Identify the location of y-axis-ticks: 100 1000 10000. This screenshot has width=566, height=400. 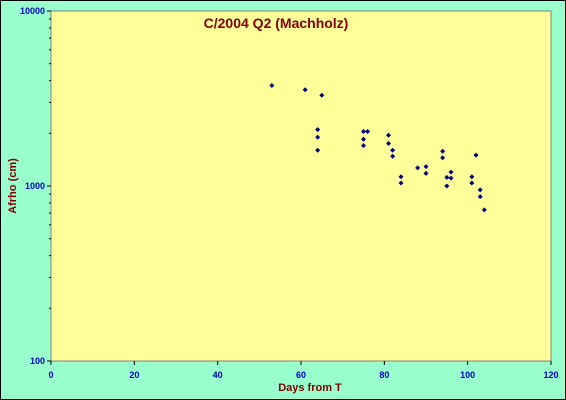
(35, 186).